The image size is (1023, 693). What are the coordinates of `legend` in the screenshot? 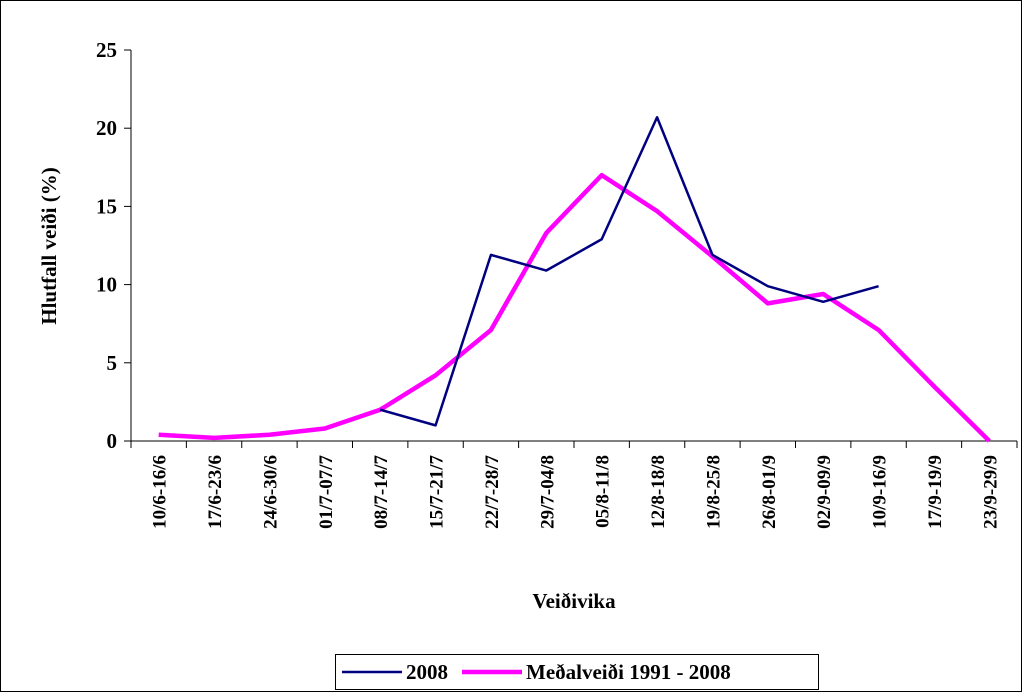 It's located at (577, 672).